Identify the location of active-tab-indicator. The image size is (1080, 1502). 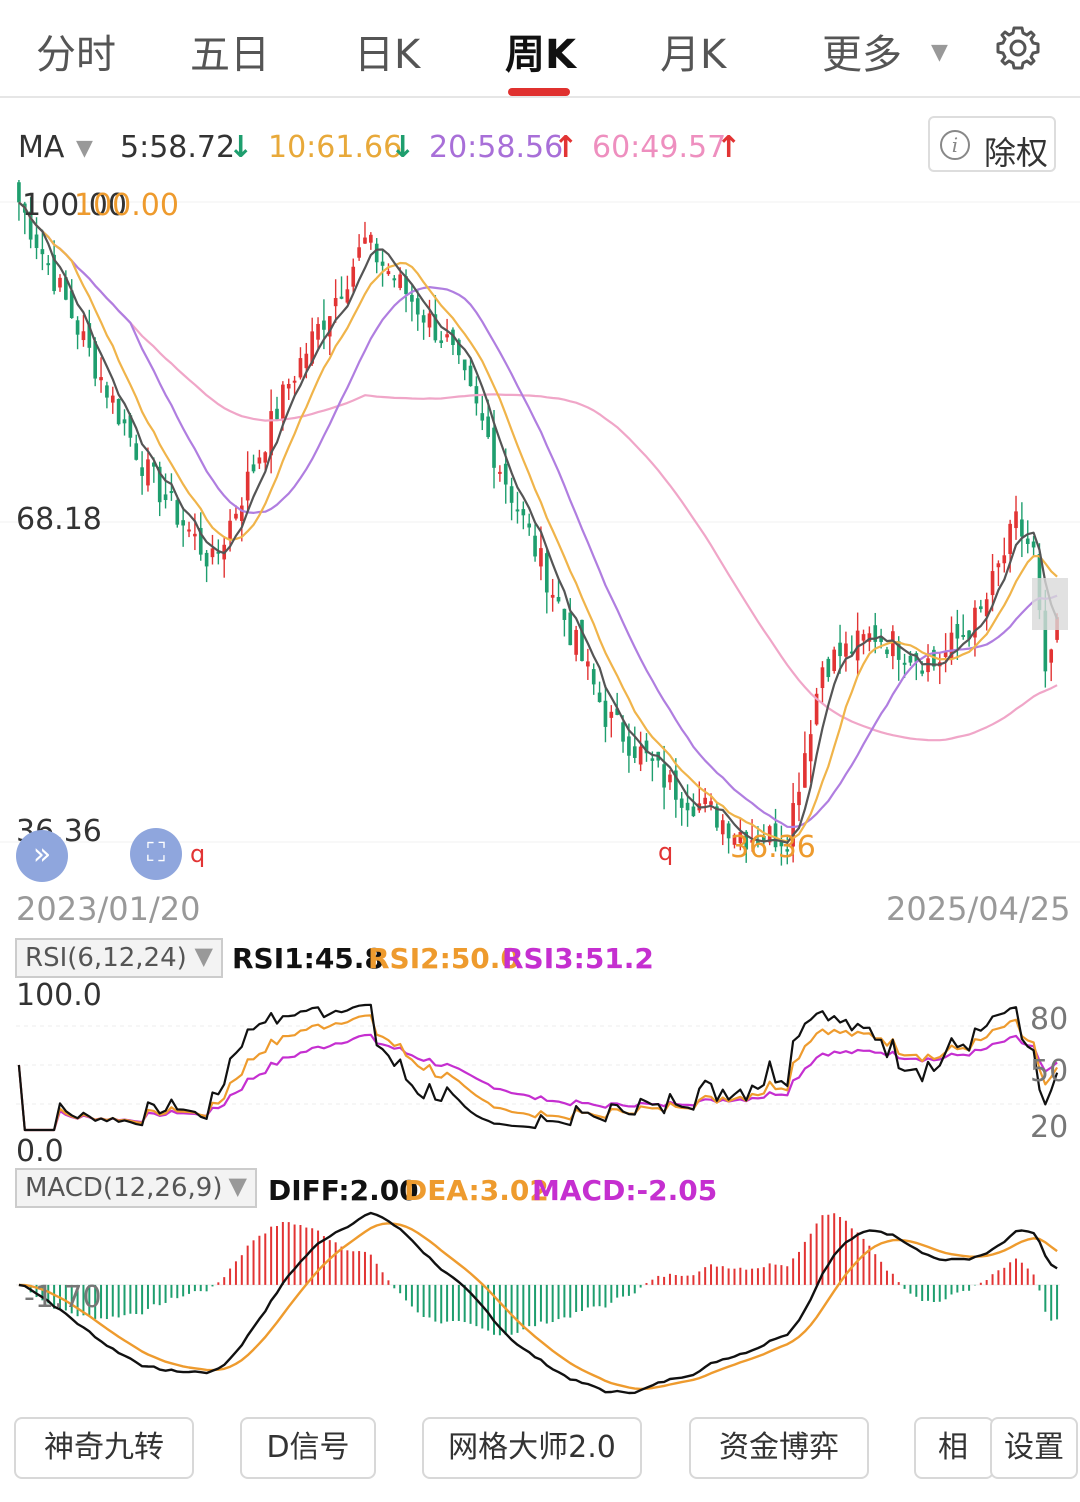
(539, 92).